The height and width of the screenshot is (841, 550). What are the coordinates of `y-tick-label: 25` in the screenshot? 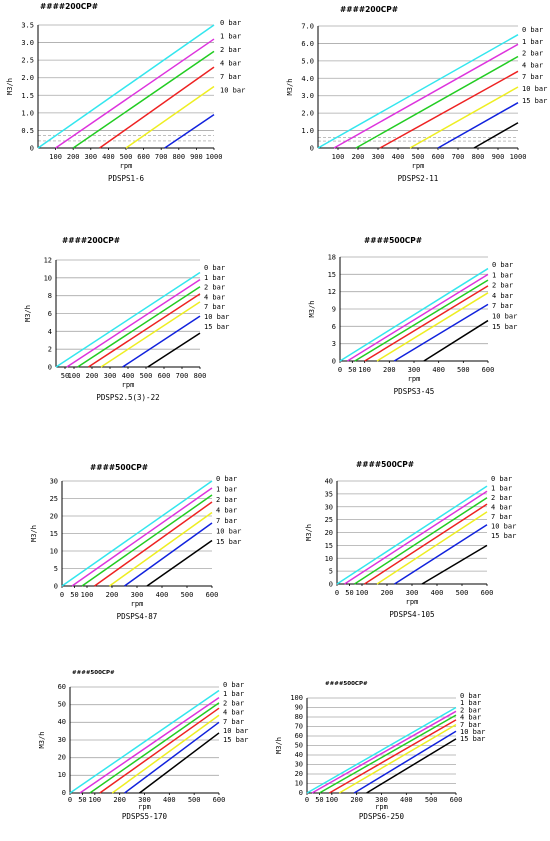 It's located at (54, 499).